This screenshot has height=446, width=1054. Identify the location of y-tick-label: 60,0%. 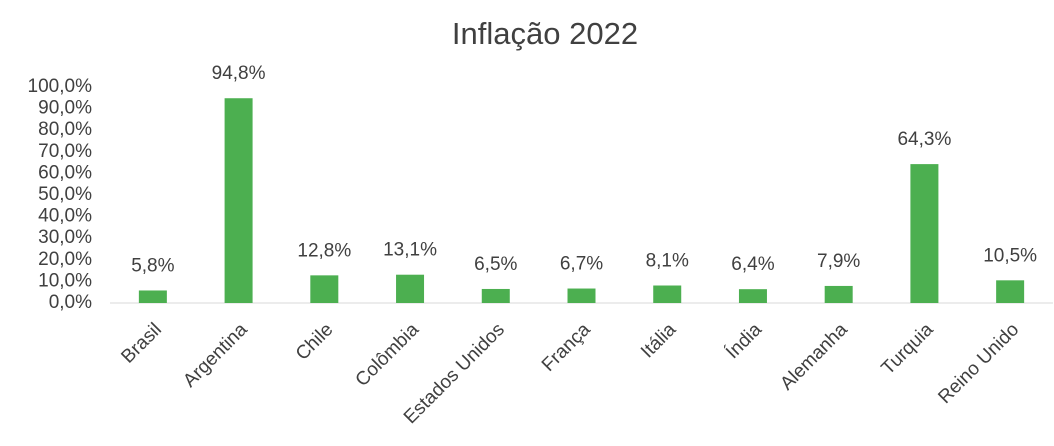
(65, 172).